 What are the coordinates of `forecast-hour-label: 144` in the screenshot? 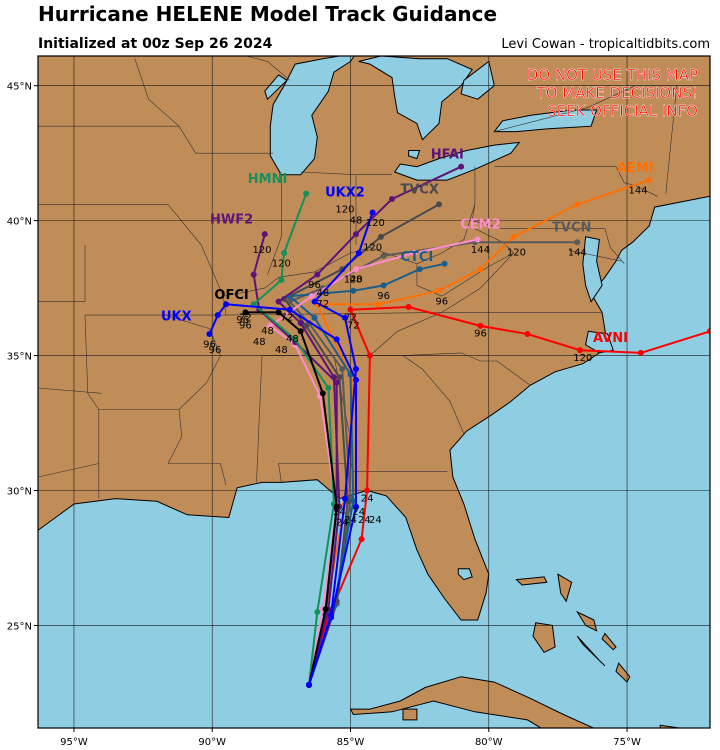 It's located at (638, 191).